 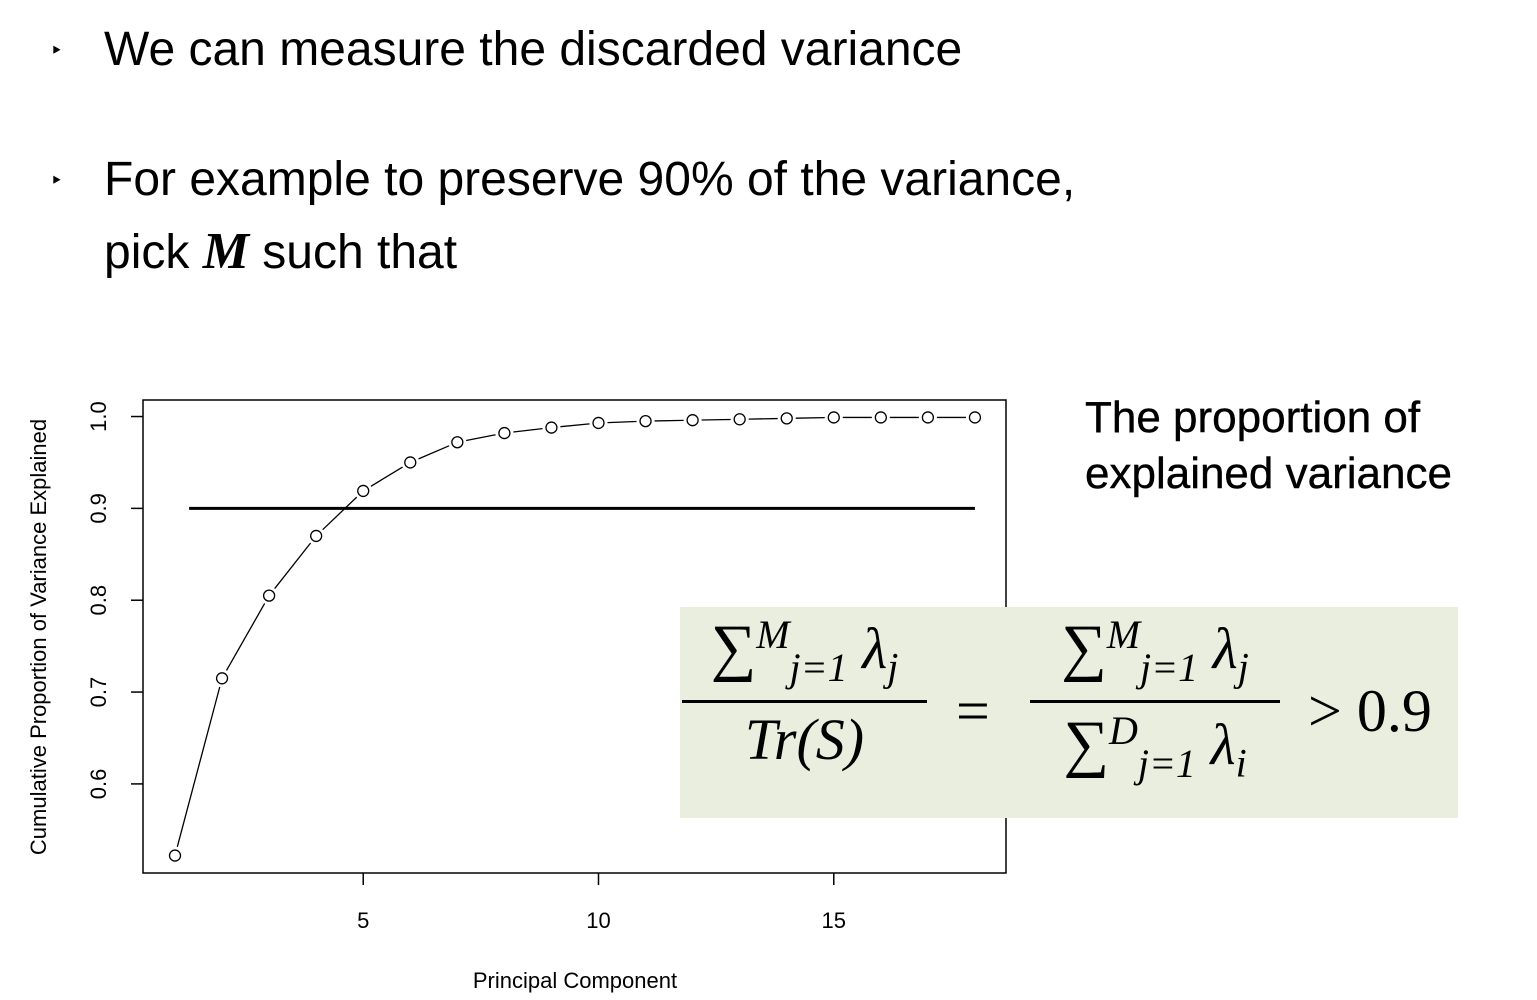 I want to click on lambda-j: λj, so click(x=880, y=653).